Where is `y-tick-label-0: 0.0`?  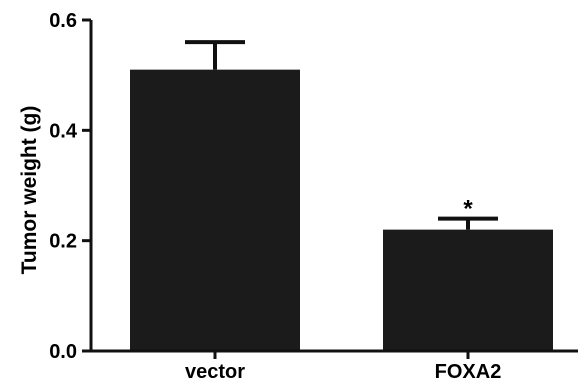
y-tick-label-0: 0.0 is located at coordinates (63, 352).